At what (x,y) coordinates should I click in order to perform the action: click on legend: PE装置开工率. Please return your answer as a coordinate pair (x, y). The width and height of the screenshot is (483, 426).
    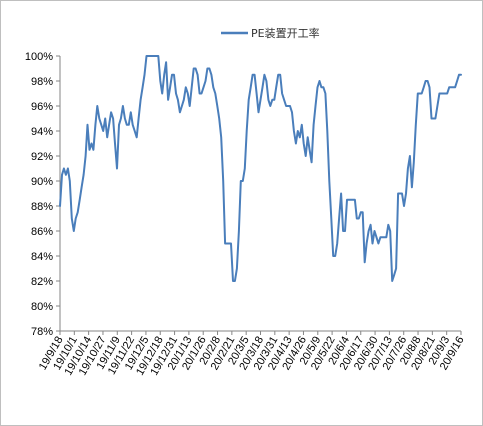
    Looking at the image, I should click on (270, 33).